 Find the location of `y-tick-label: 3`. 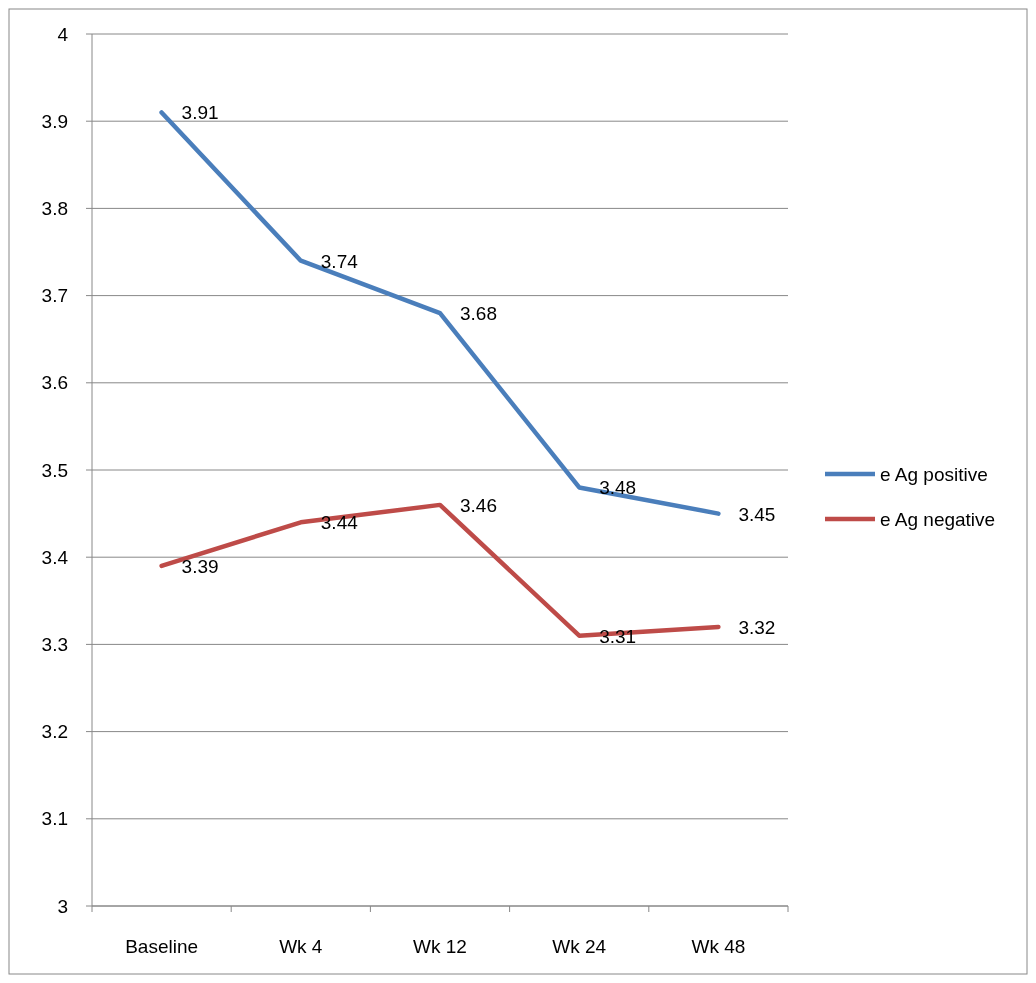

y-tick-label: 3 is located at coordinates (62, 906).